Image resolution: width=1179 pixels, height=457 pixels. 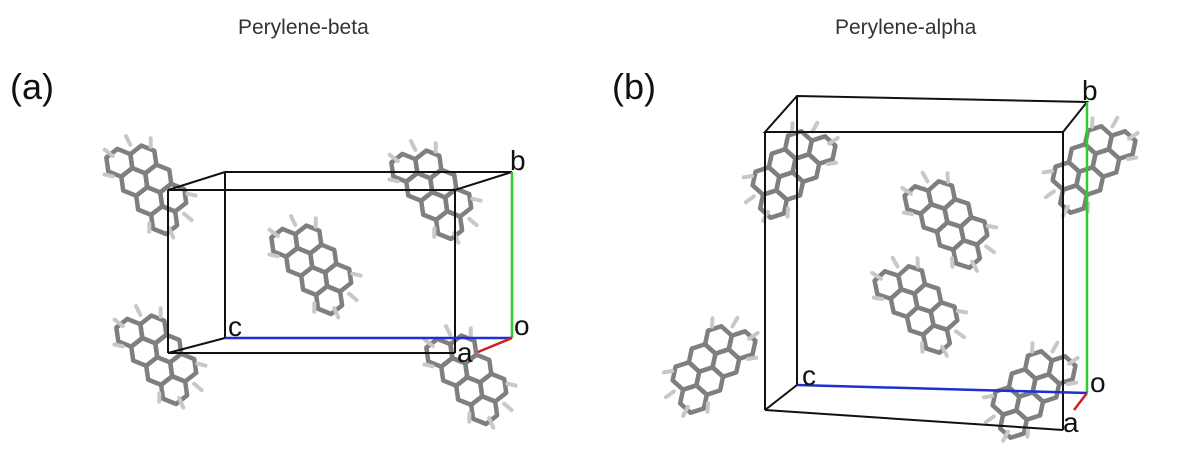 What do you see at coordinates (32, 86) in the screenshot?
I see `panel-label: (a)` at bounding box center [32, 86].